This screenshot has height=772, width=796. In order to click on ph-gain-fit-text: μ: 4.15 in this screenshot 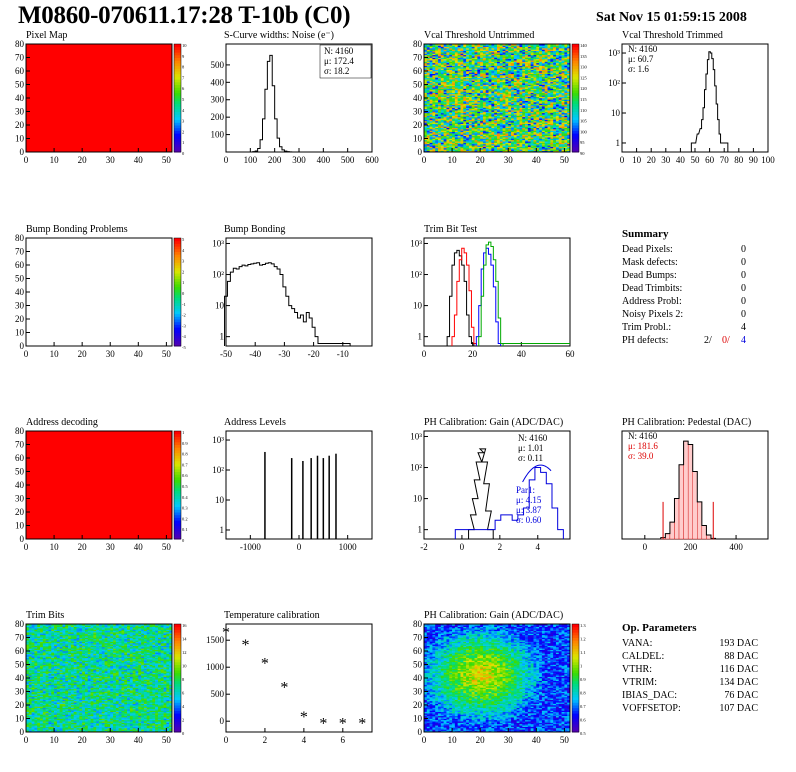, I will do `click(529, 500)`.